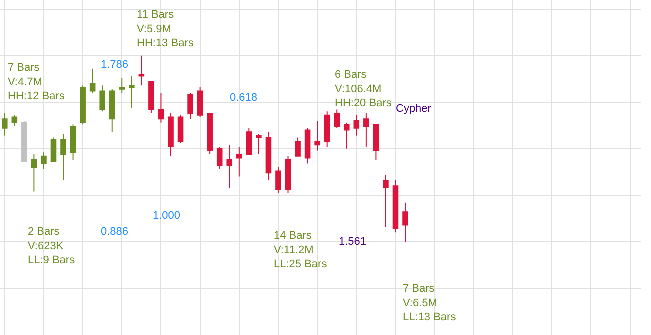 This screenshot has width=651, height=335. Describe the element at coordinates (52, 246) in the screenshot. I see `annotation: 2 Bars V:623K LL:9 Bars` at that location.